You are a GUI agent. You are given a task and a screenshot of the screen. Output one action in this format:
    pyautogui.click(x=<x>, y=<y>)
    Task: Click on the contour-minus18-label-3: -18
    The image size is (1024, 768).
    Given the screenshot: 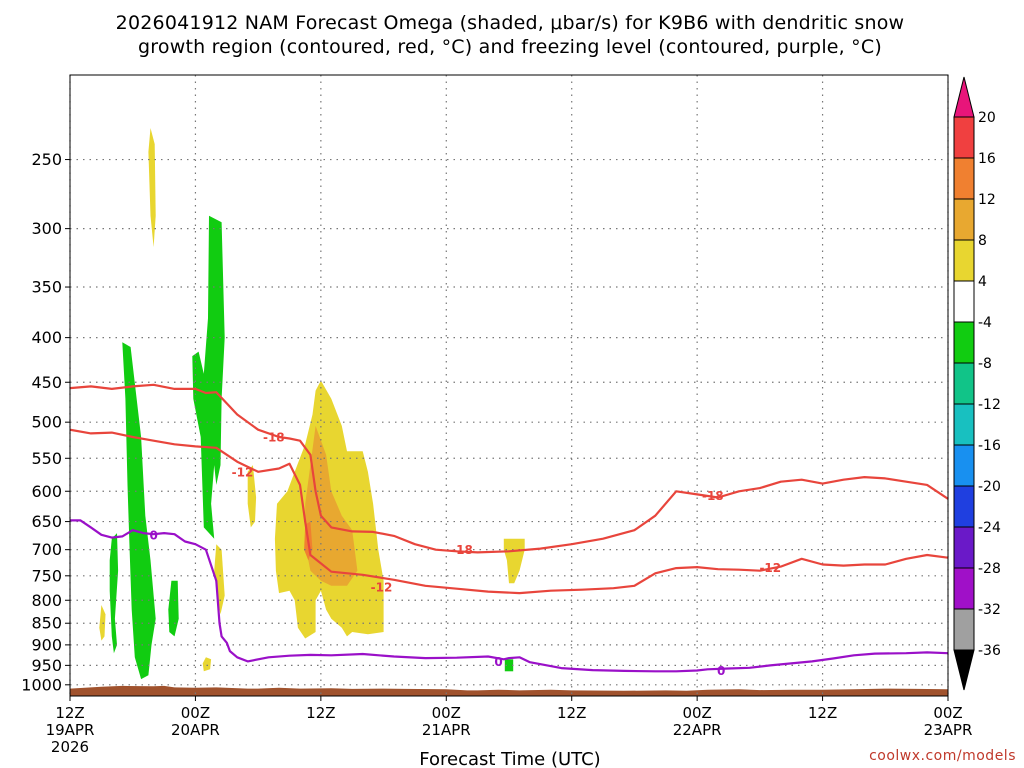 What is the action you would take?
    pyautogui.click(x=462, y=550)
    